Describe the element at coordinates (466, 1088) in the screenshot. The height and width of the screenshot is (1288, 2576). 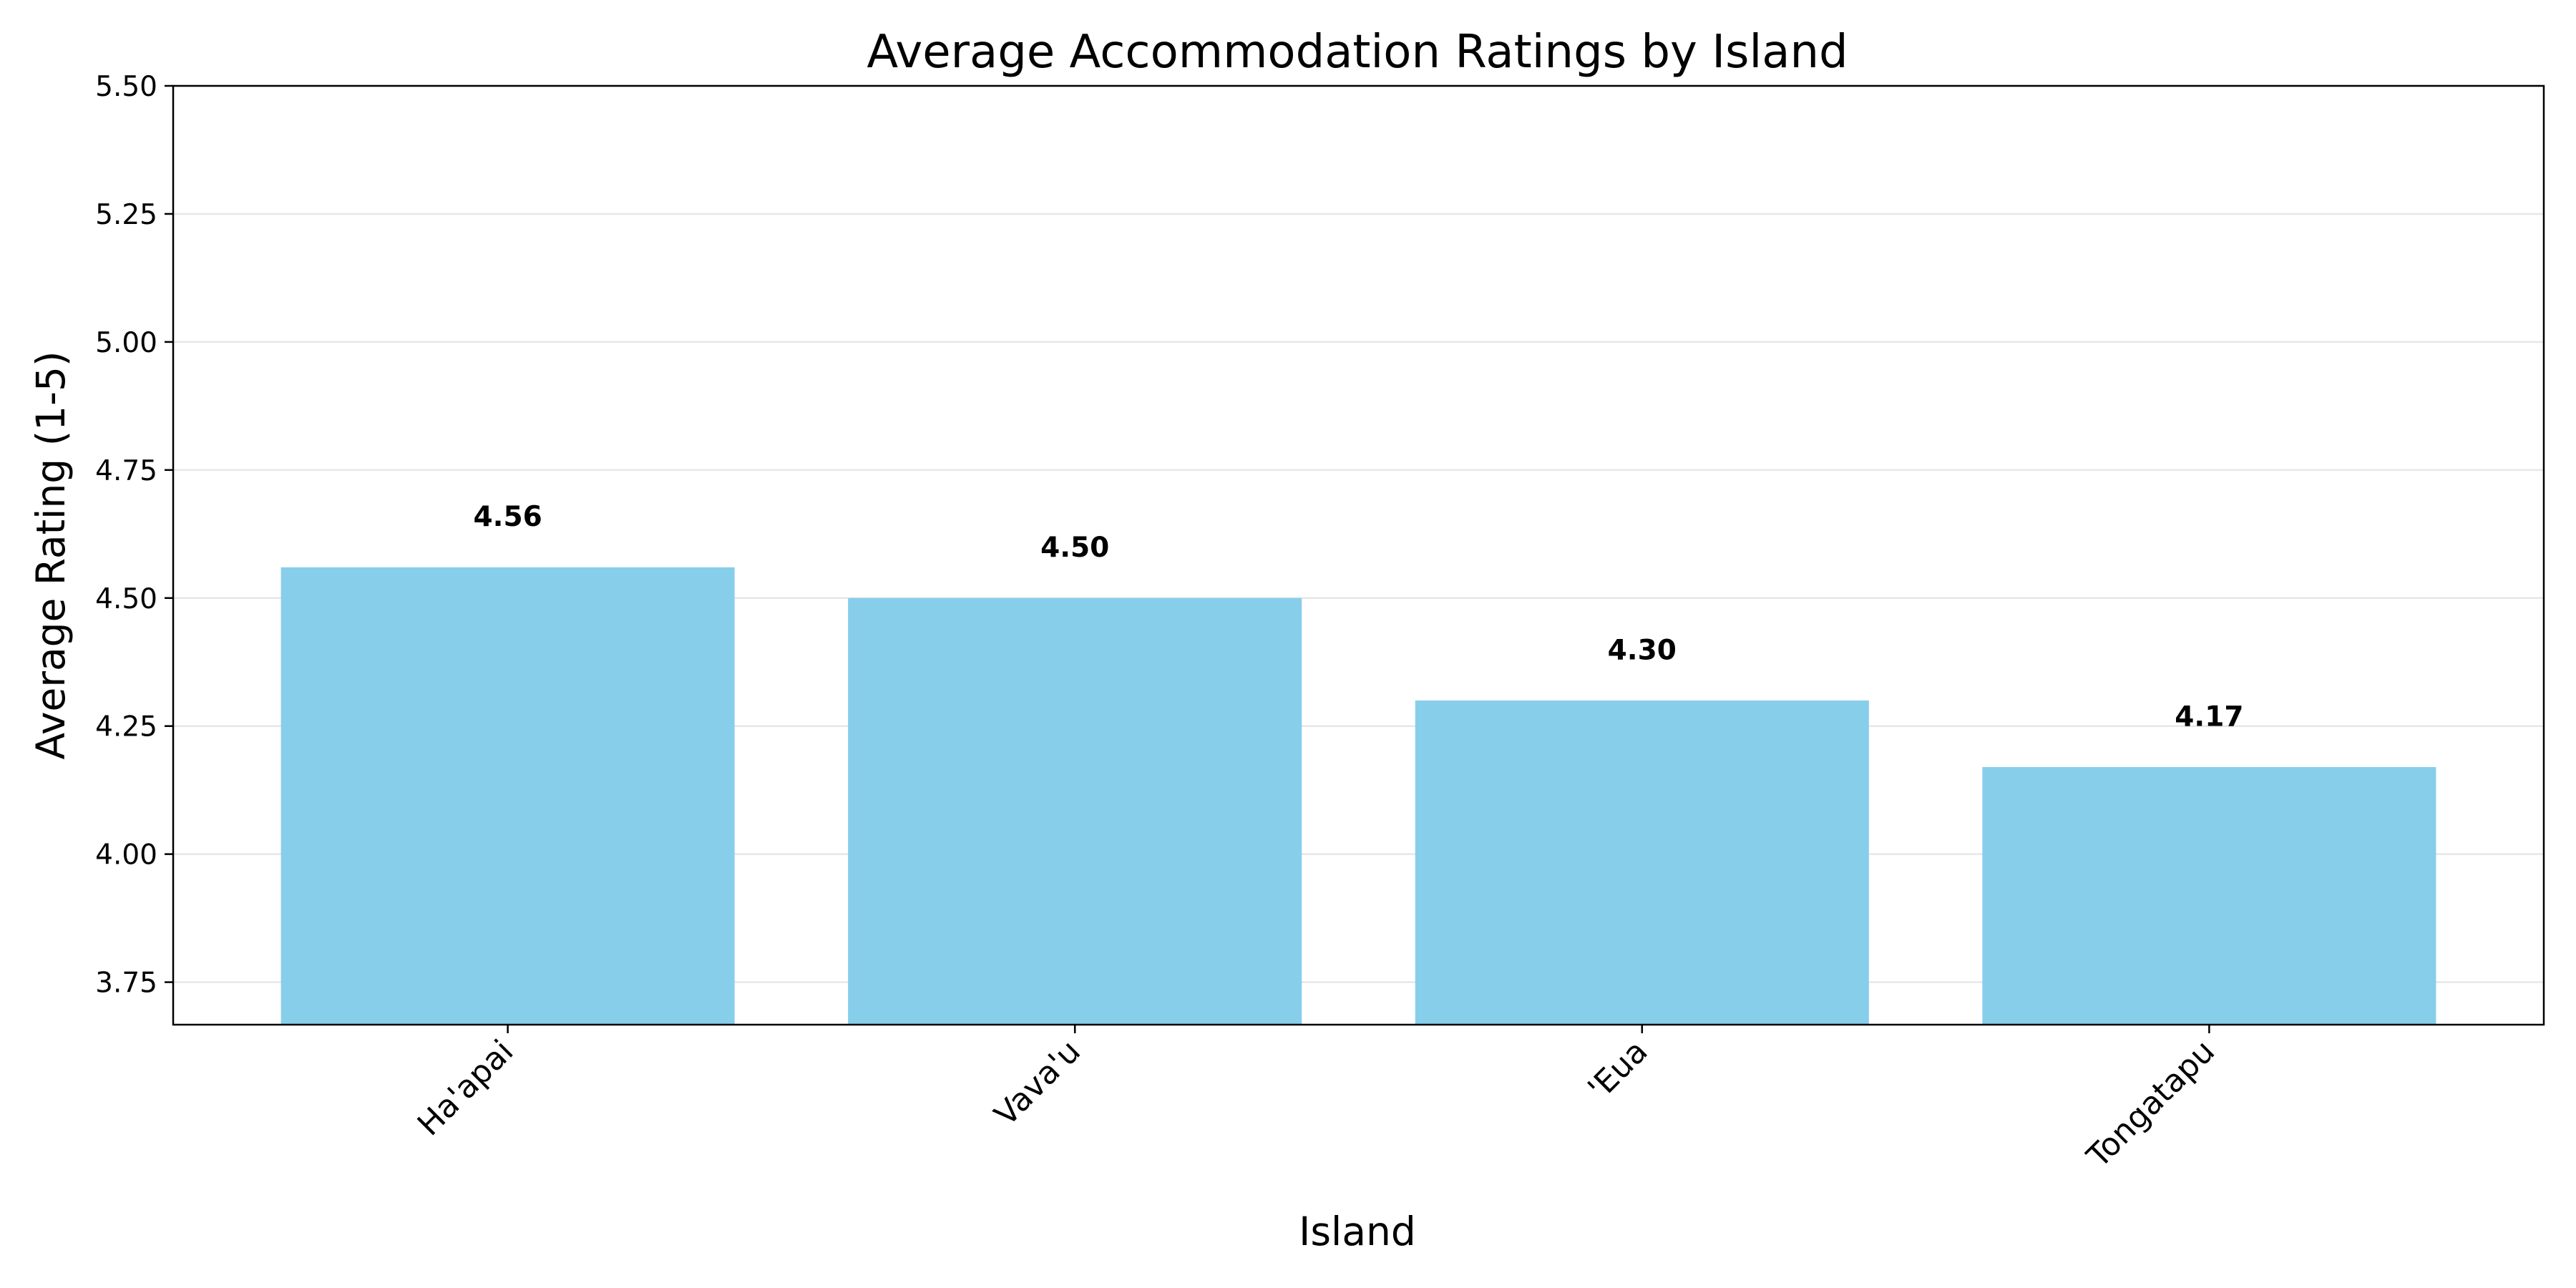
I see `x-tick-label: Ha'apai` at that location.